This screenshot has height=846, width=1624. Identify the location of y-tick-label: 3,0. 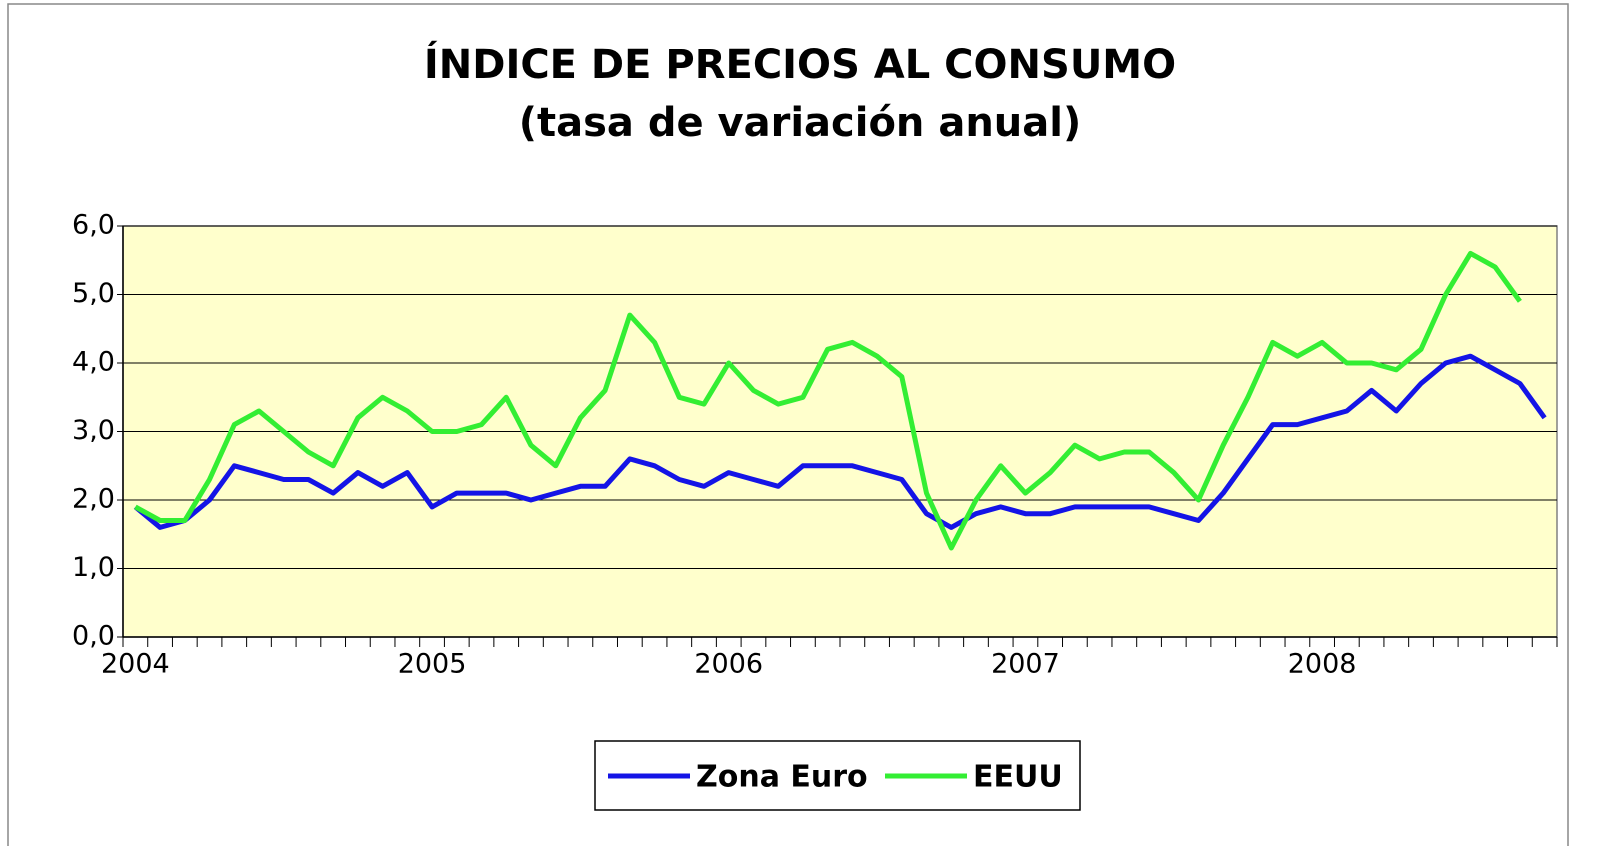
(93, 430).